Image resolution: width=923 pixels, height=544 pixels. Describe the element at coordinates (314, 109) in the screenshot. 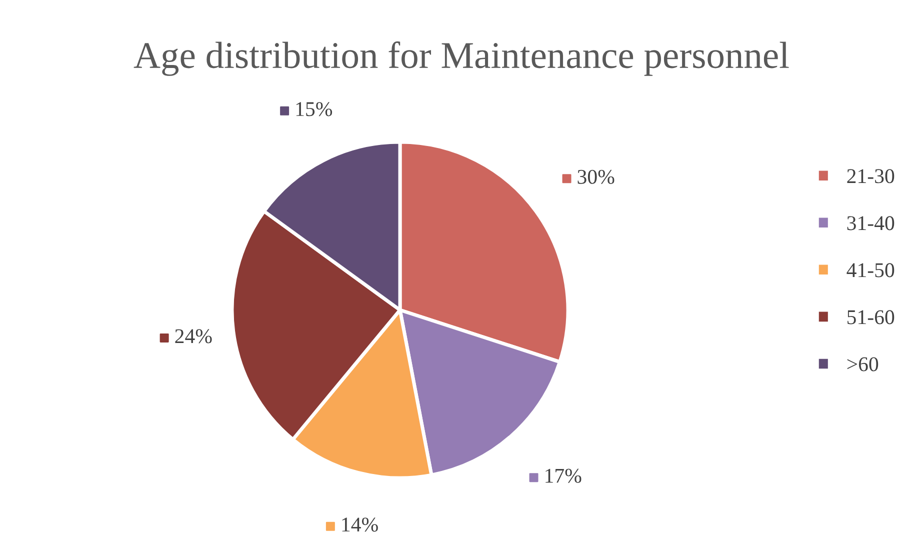

I see `data-label: 15%` at that location.